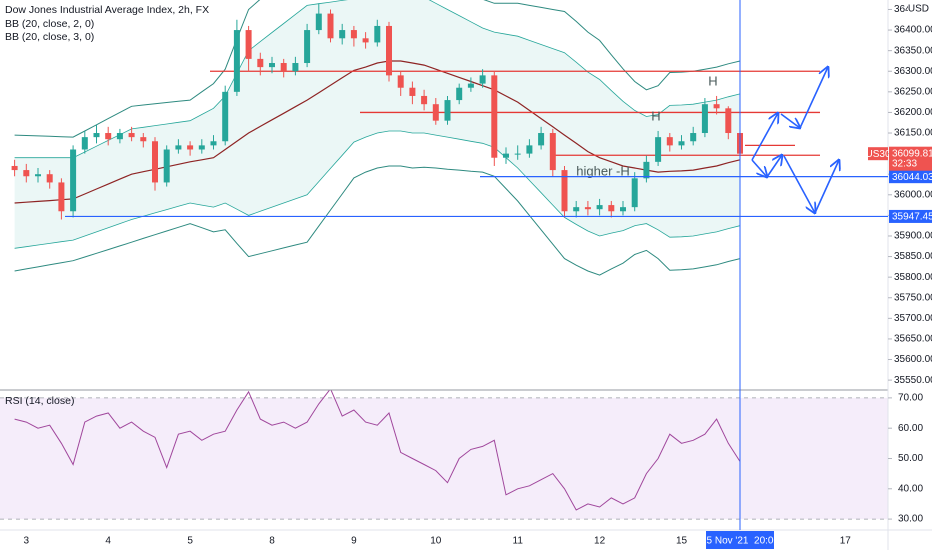  What do you see at coordinates (910, 398) in the screenshot?
I see `y-tick-label: 70.00` at bounding box center [910, 398].